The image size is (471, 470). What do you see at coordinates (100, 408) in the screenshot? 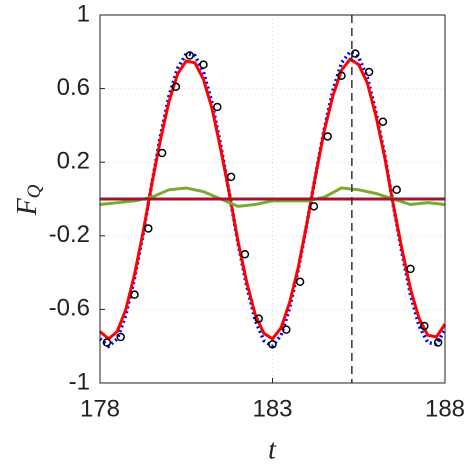
I see `x-tick-label: 178` at bounding box center [100, 408].